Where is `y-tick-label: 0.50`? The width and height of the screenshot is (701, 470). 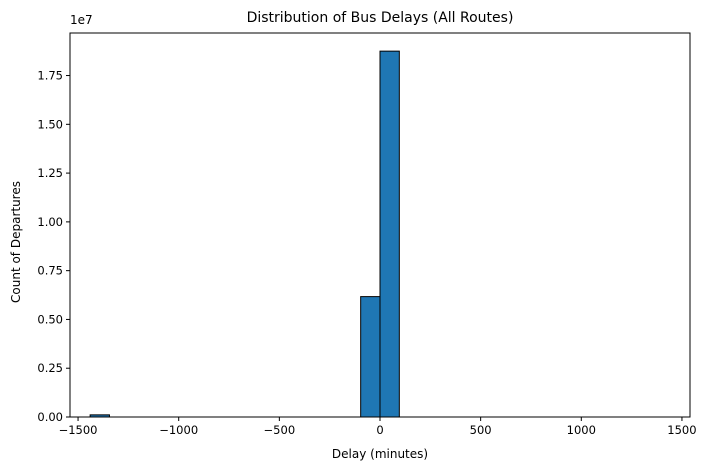 y-tick-label: 0.50 is located at coordinates (50, 319).